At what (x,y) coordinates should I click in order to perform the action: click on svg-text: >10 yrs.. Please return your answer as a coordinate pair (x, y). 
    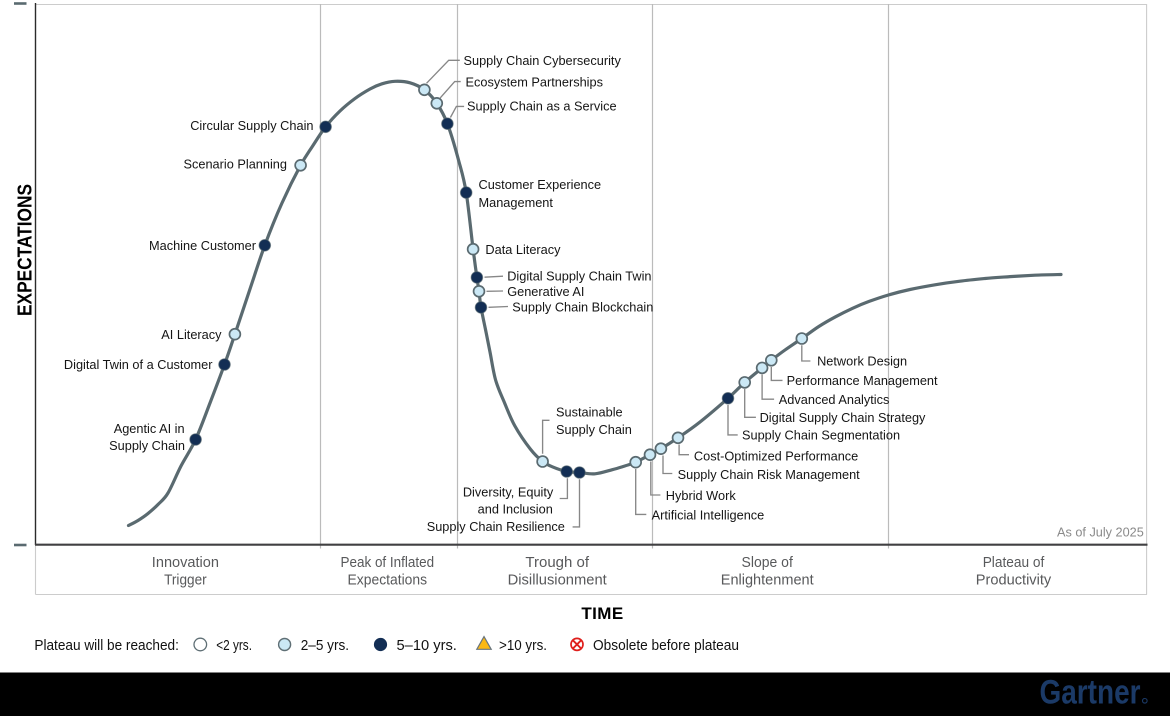
    Looking at the image, I should click on (523, 646).